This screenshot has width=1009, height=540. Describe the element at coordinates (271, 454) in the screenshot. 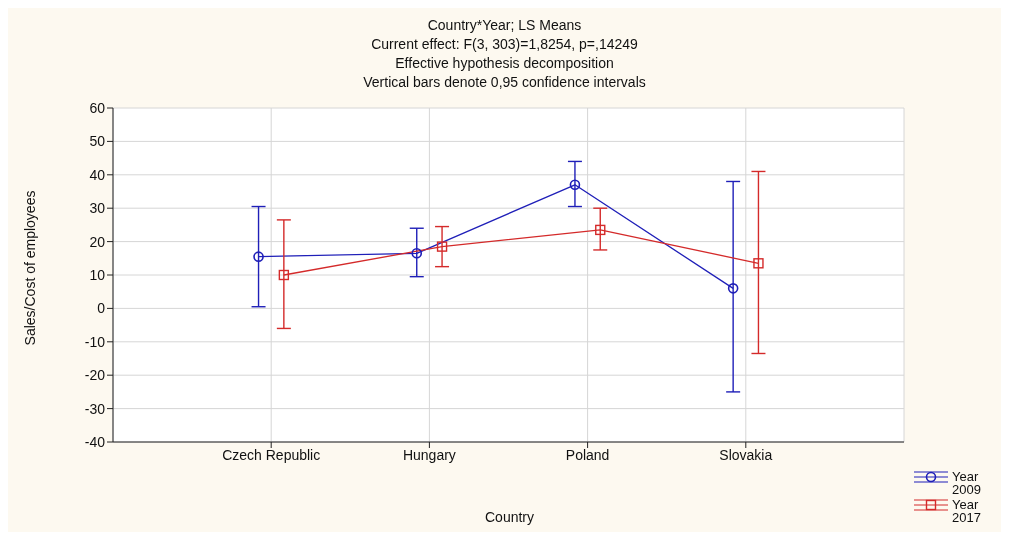

I see `x-tick-label: Czech Republic` at that location.